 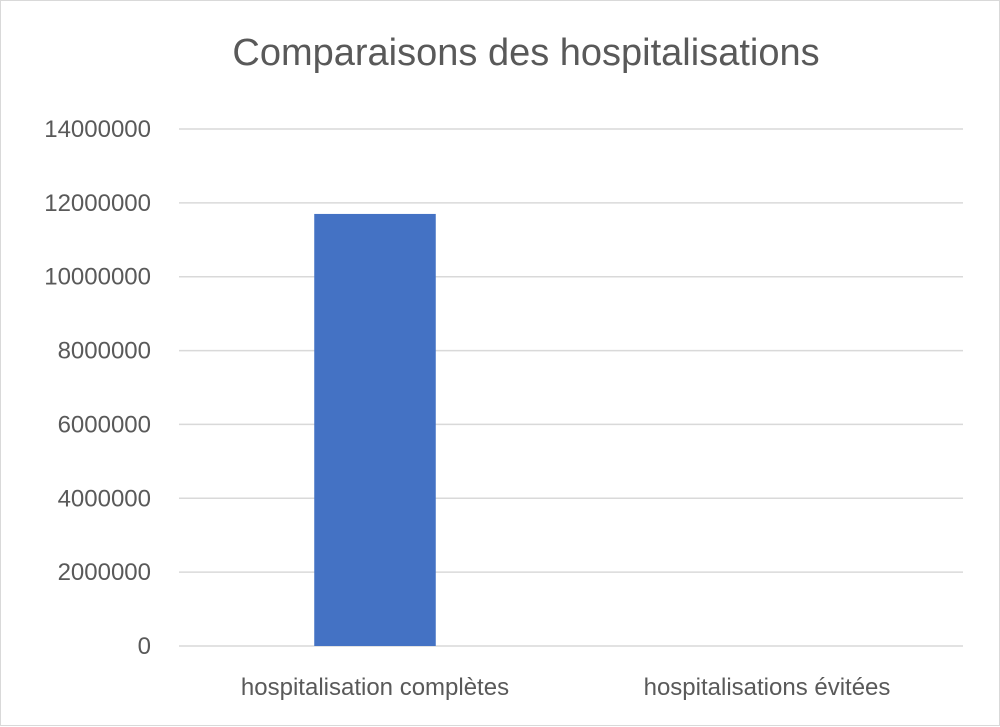 I want to click on y-tick-label: 6000000, so click(x=104, y=424).